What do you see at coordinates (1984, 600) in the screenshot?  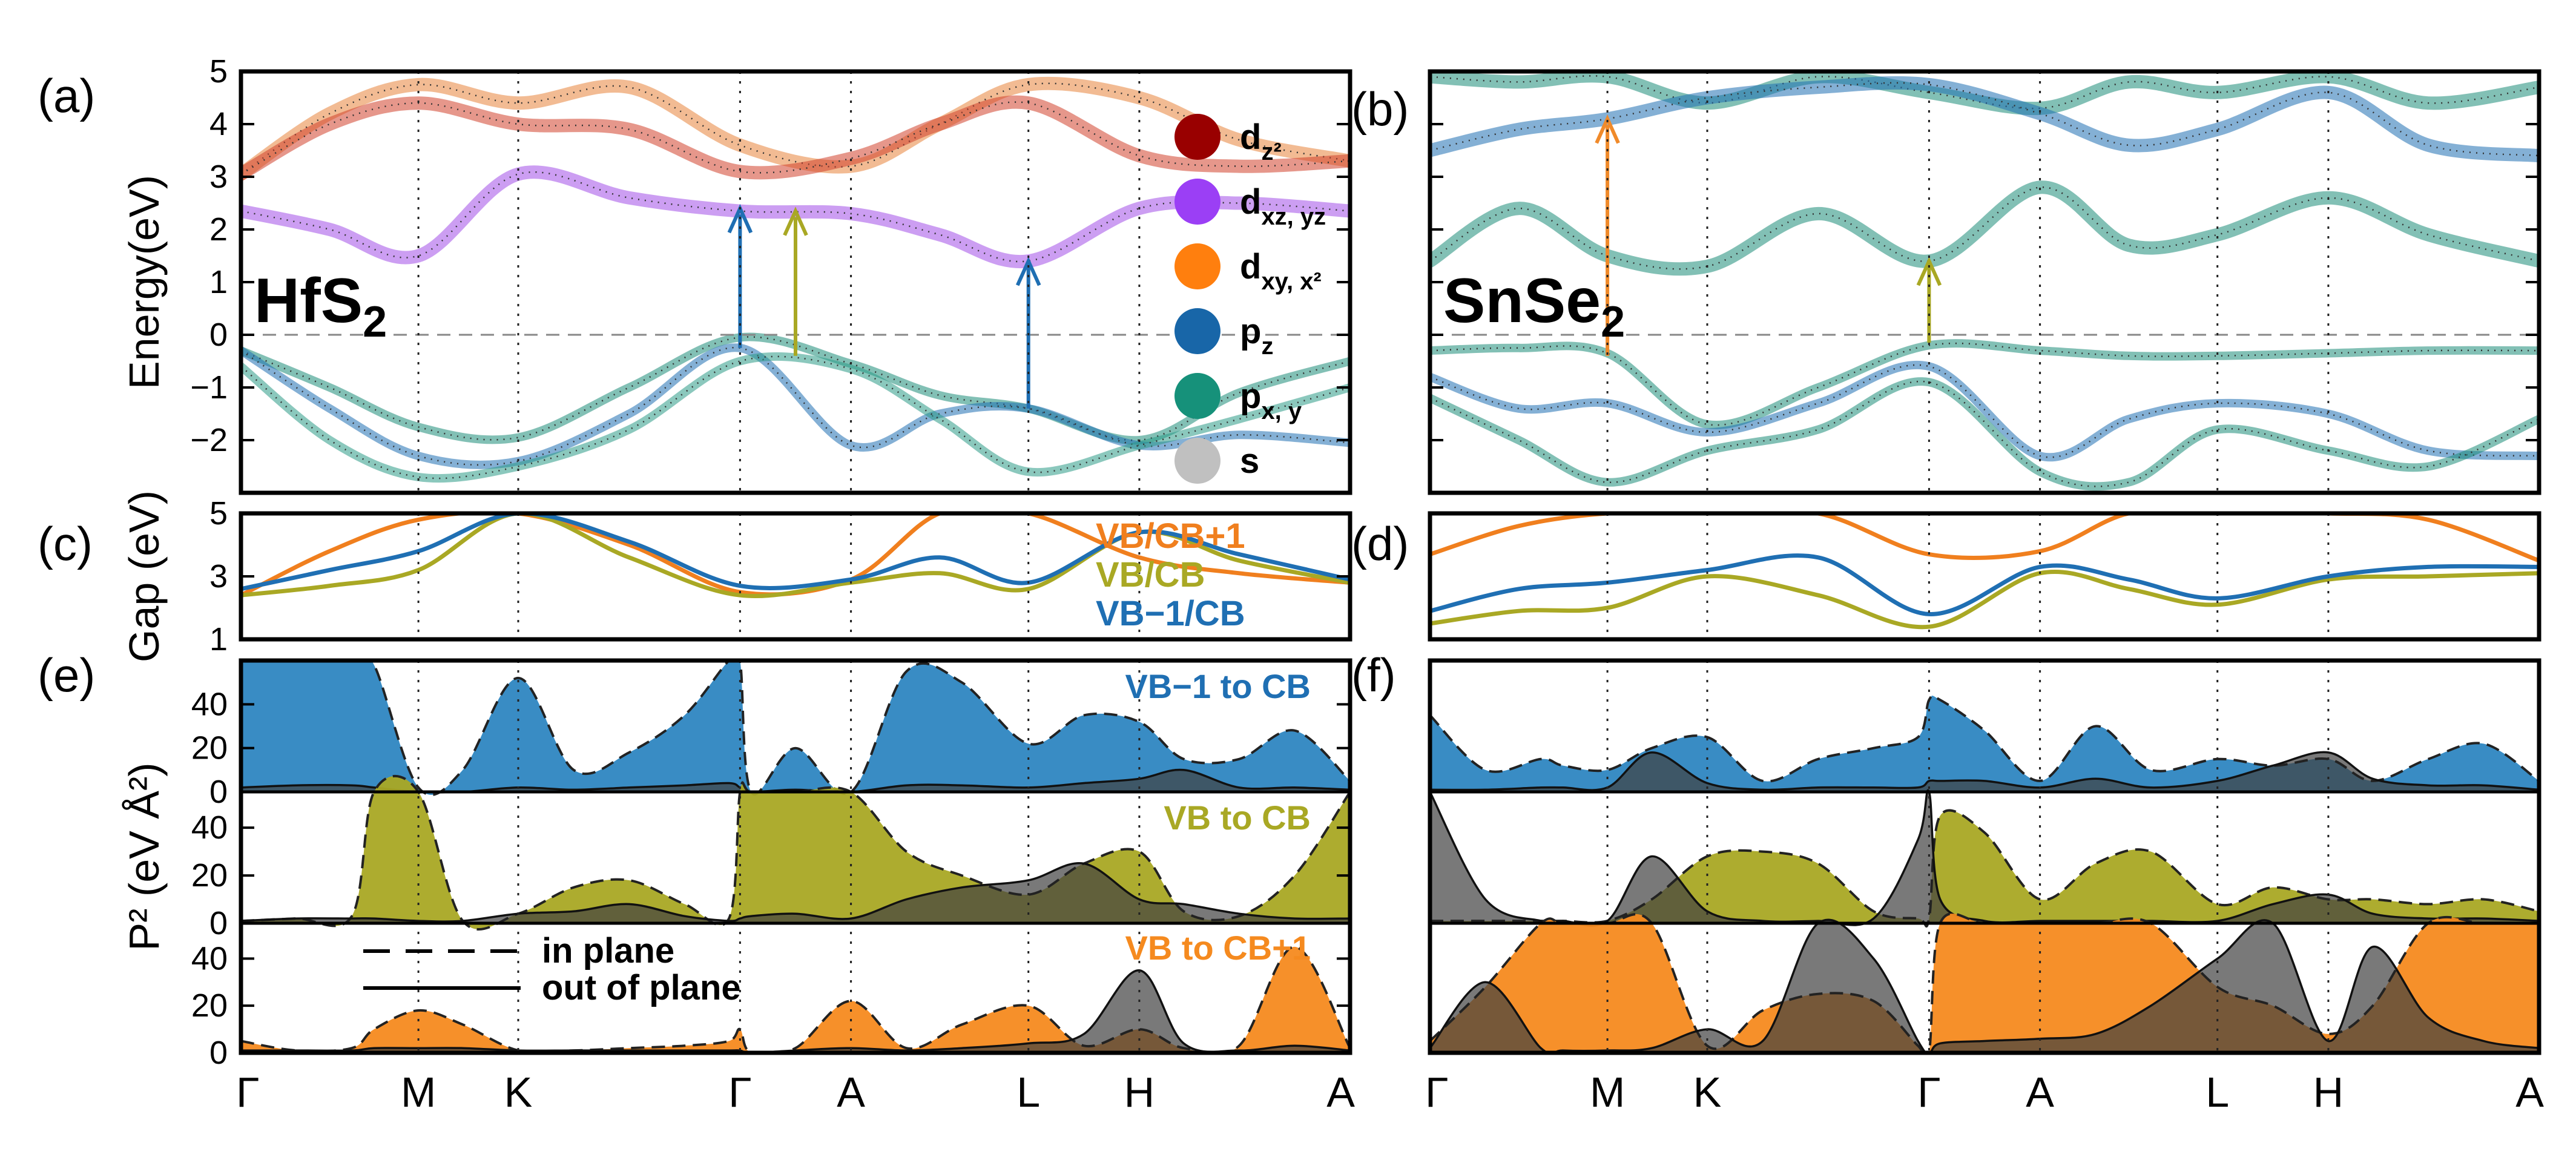 I see `gap-line-vb-cb` at bounding box center [1984, 600].